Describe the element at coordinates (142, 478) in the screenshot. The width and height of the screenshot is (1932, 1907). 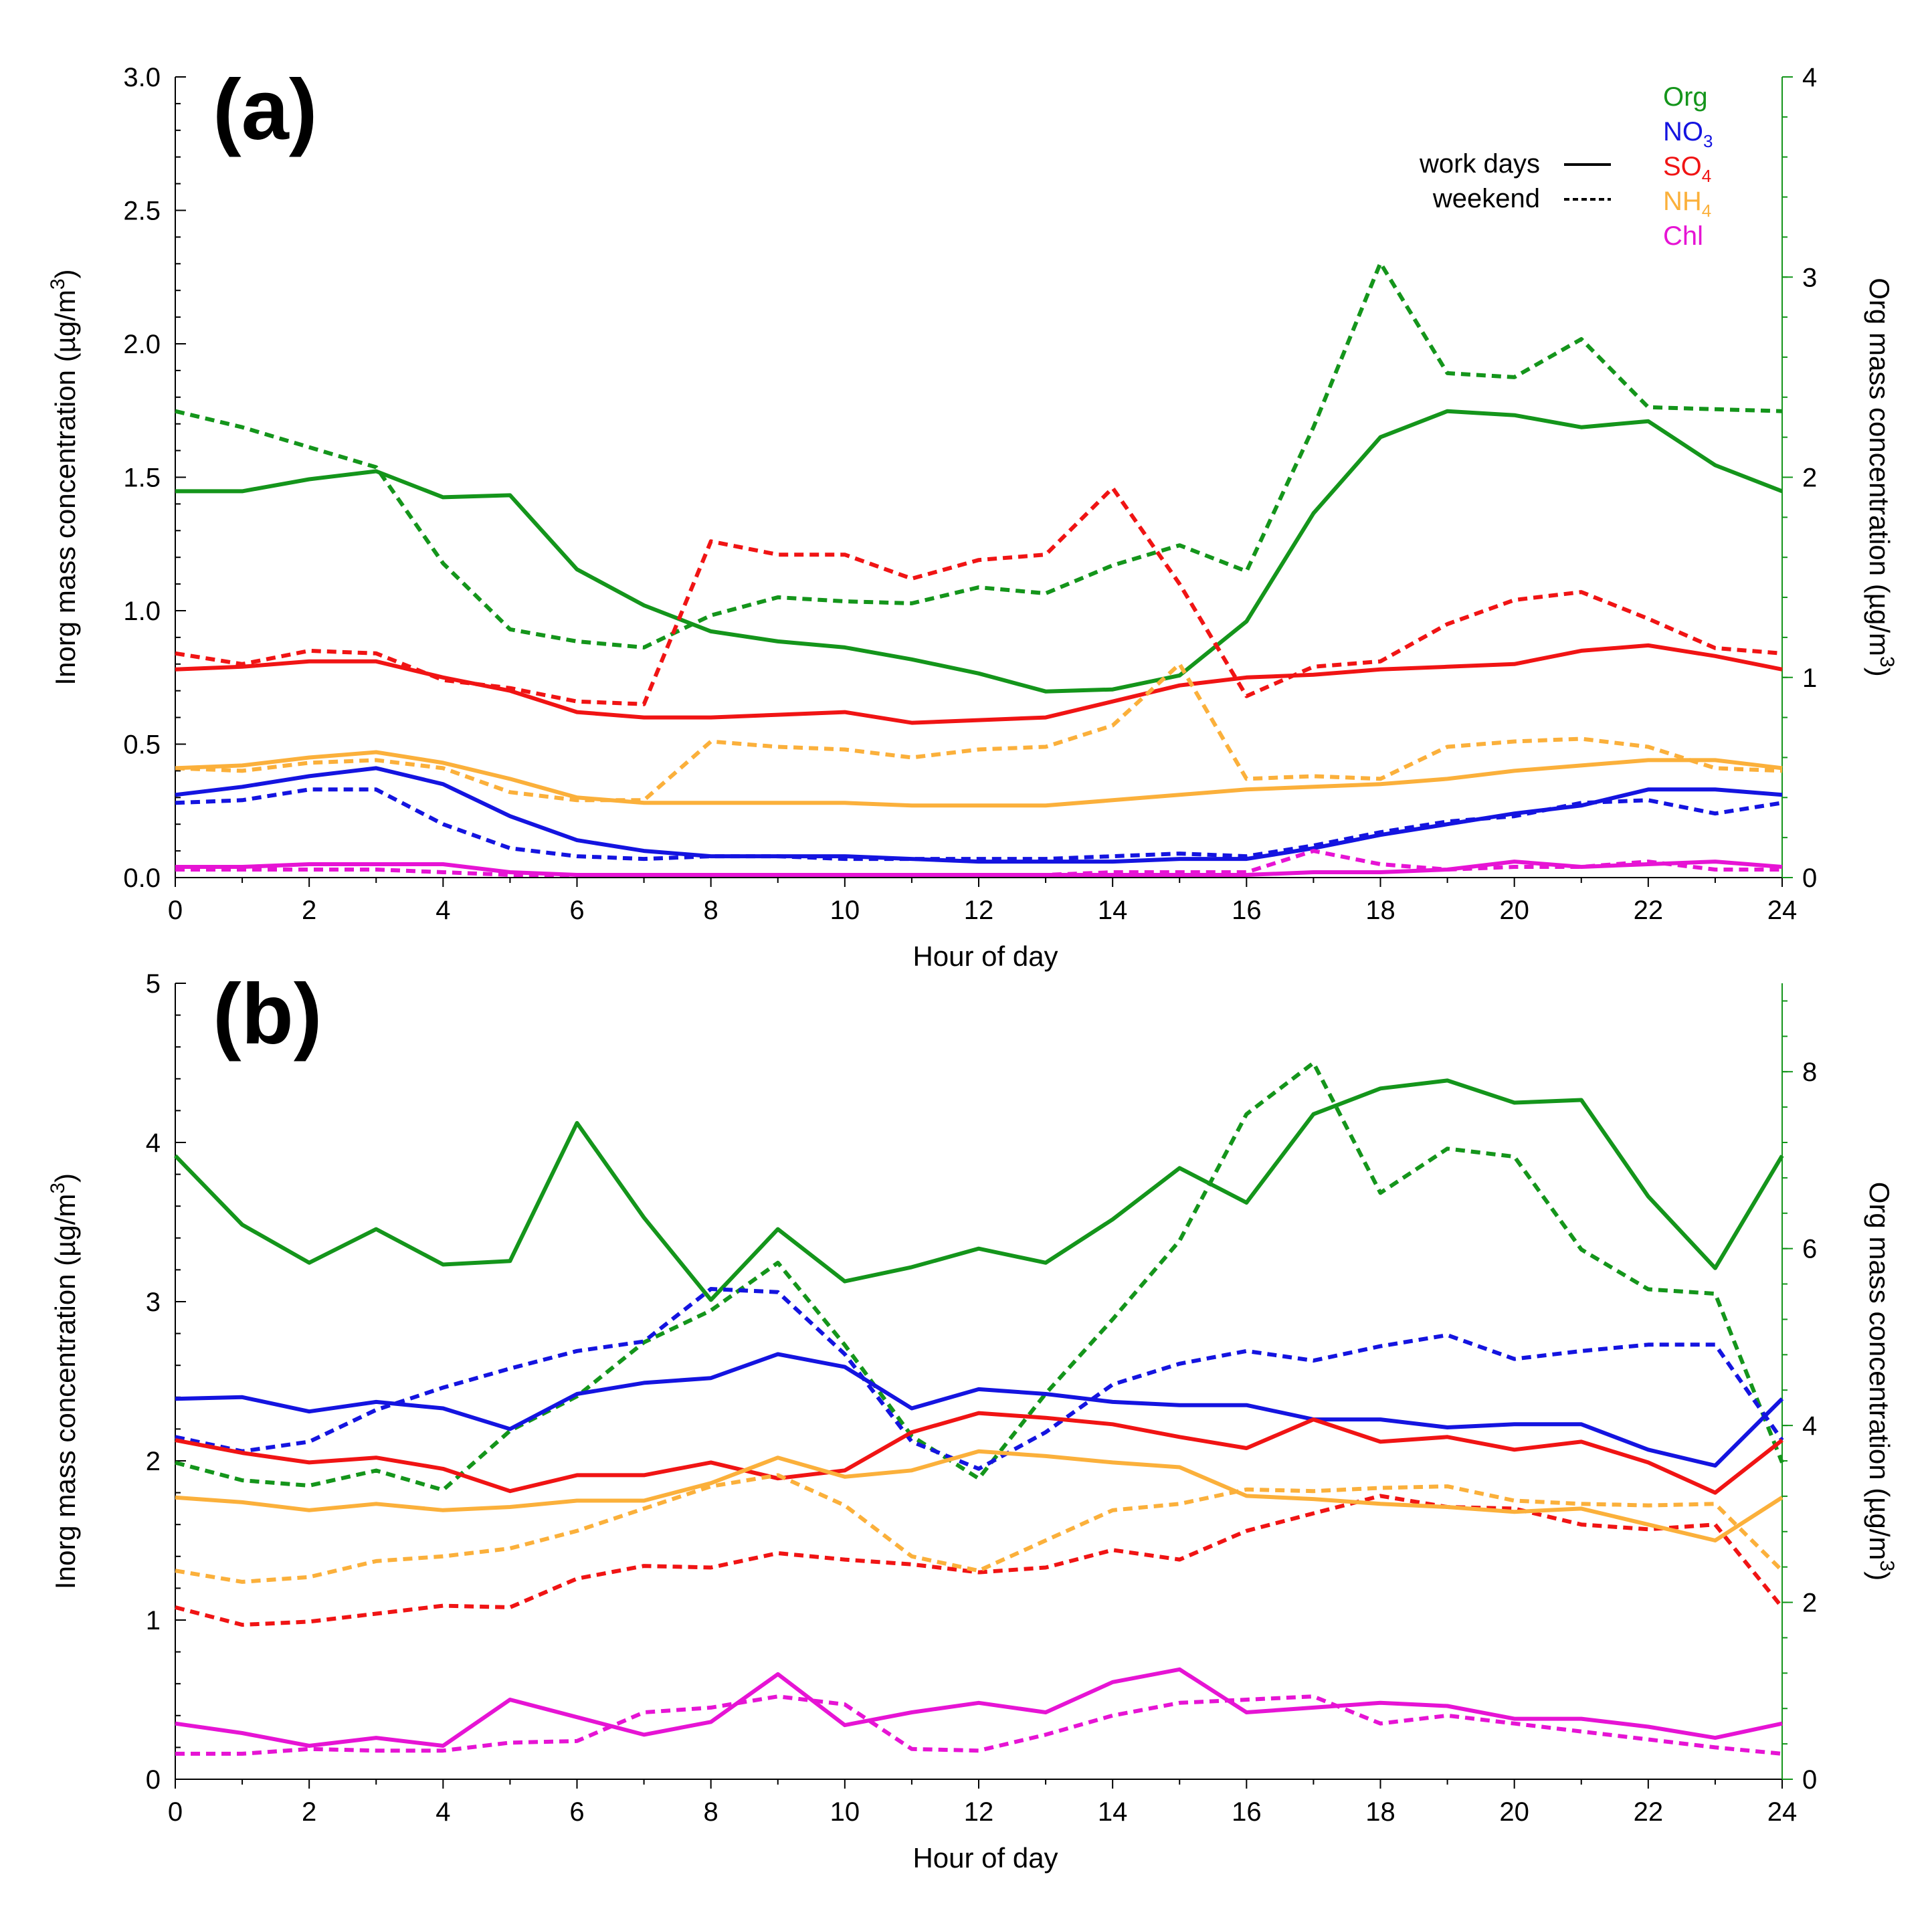
I see `y-tick-label: 1.5` at that location.